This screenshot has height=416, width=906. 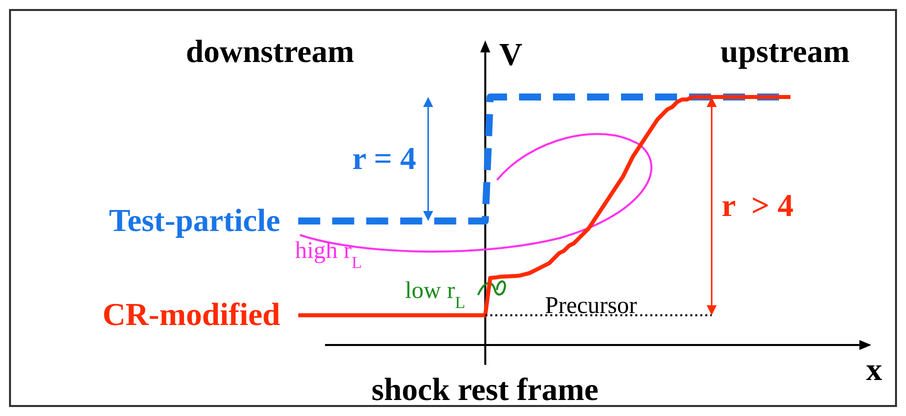 What do you see at coordinates (435, 295) in the screenshot?
I see `annotation: low r$_{L}$` at bounding box center [435, 295].